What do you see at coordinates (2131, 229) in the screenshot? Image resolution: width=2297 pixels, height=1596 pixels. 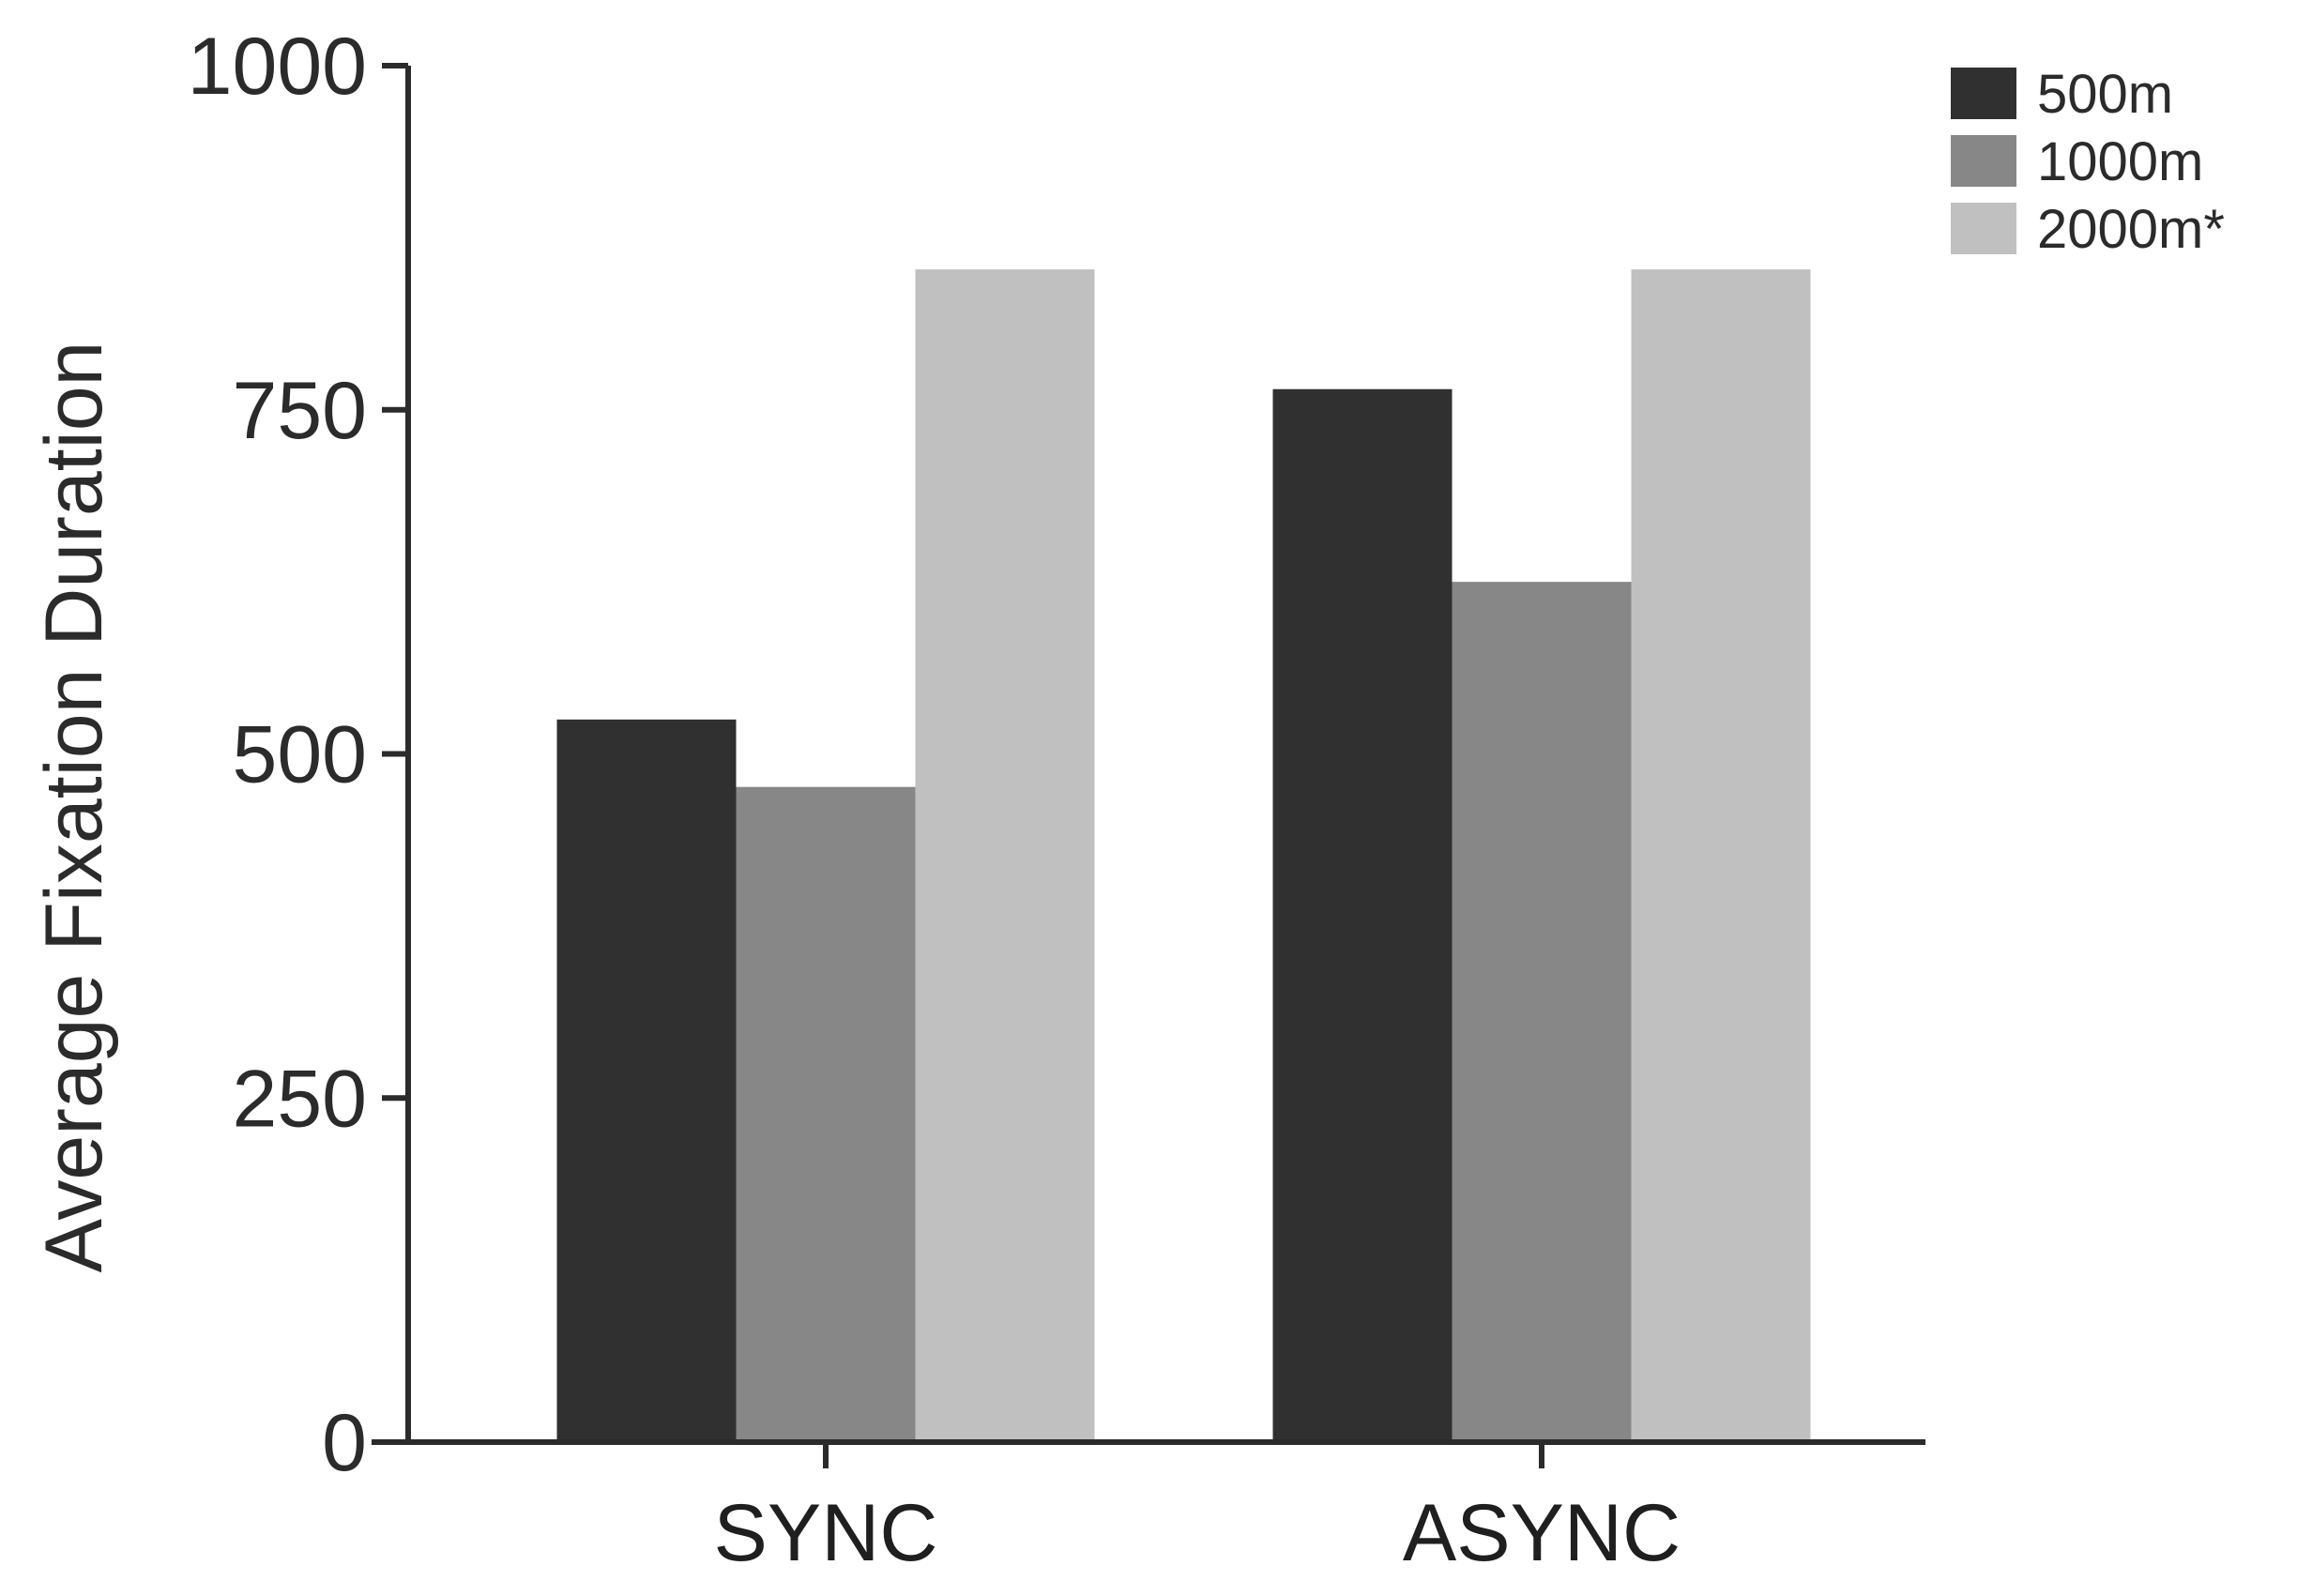 I see `legend-label-3: 2000m*` at bounding box center [2131, 229].